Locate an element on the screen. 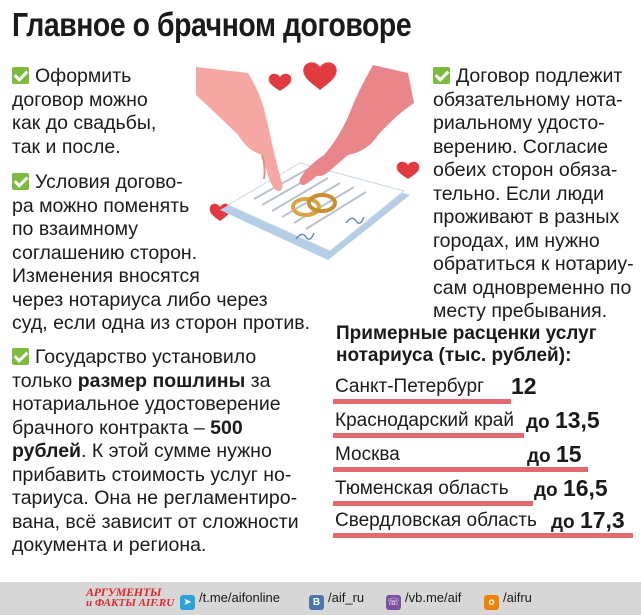  price-row: Тюменская область до 16,5 is located at coordinates (473, 490).